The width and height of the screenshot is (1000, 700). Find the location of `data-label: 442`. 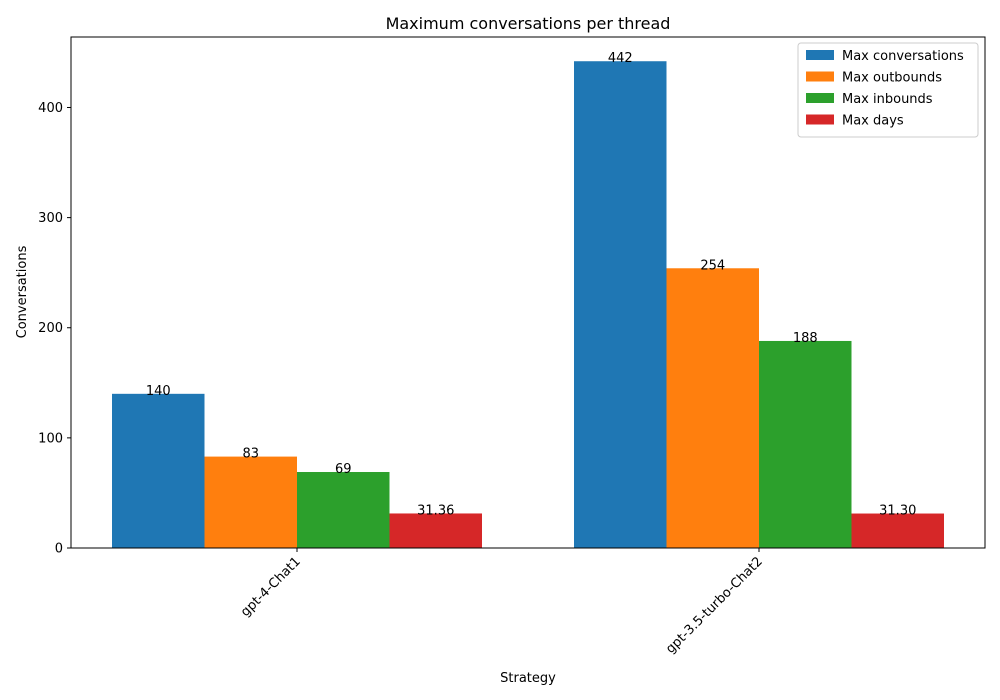

data-label: 442 is located at coordinates (620, 58).